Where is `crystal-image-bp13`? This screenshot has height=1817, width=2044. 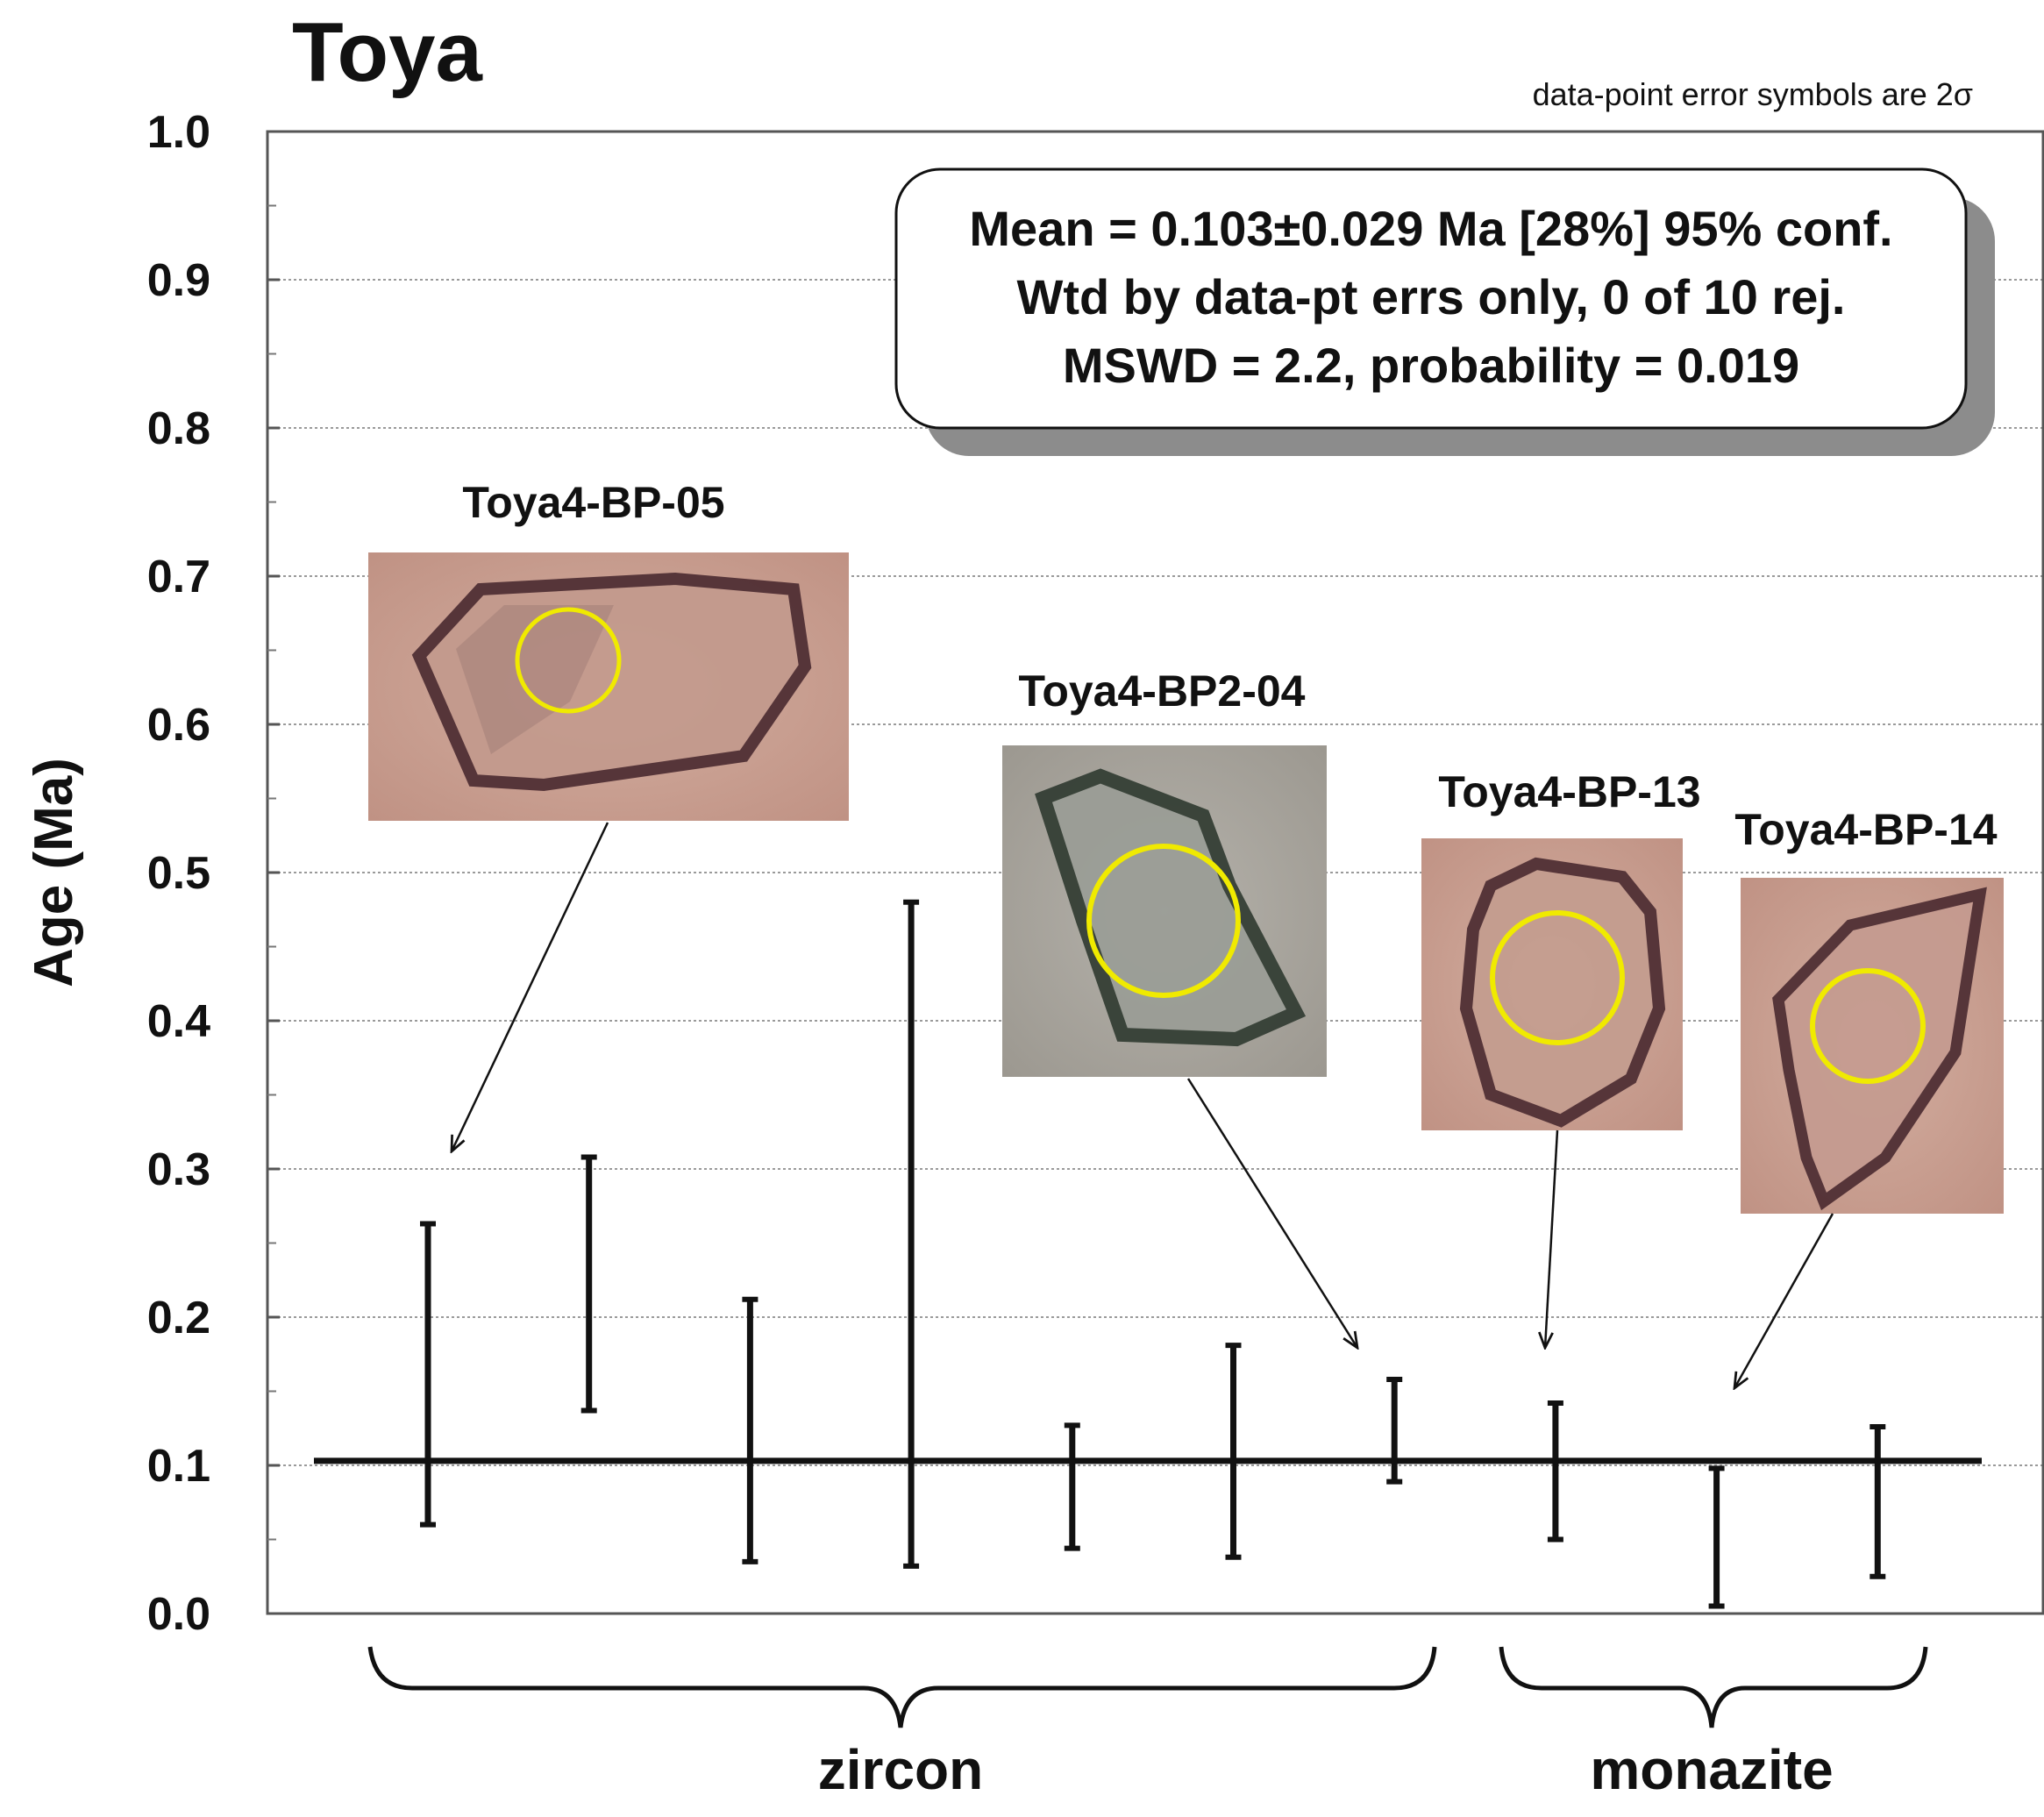
crystal-image-bp13 is located at coordinates (1552, 984).